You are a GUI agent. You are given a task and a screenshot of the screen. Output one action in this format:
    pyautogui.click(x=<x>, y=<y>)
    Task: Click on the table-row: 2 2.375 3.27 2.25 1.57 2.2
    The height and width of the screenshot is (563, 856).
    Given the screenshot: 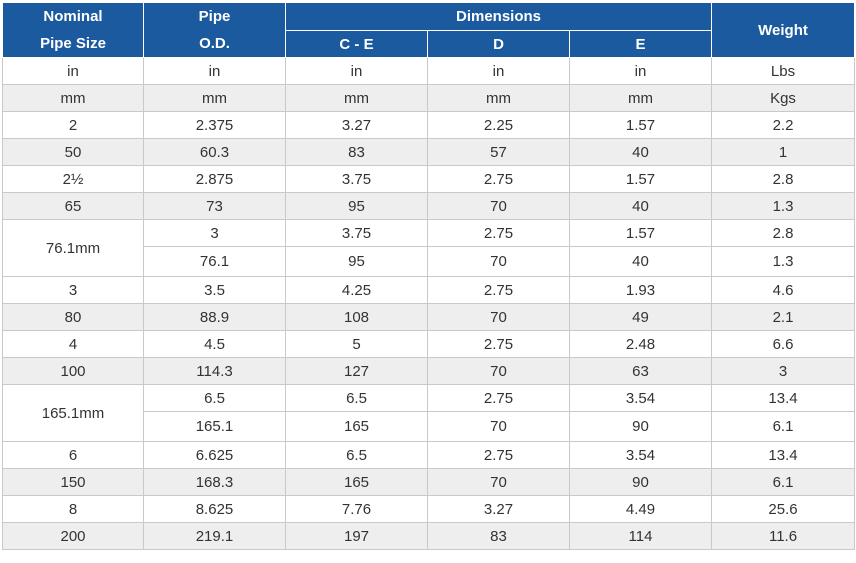 What is the action you would take?
    pyautogui.click(x=429, y=125)
    